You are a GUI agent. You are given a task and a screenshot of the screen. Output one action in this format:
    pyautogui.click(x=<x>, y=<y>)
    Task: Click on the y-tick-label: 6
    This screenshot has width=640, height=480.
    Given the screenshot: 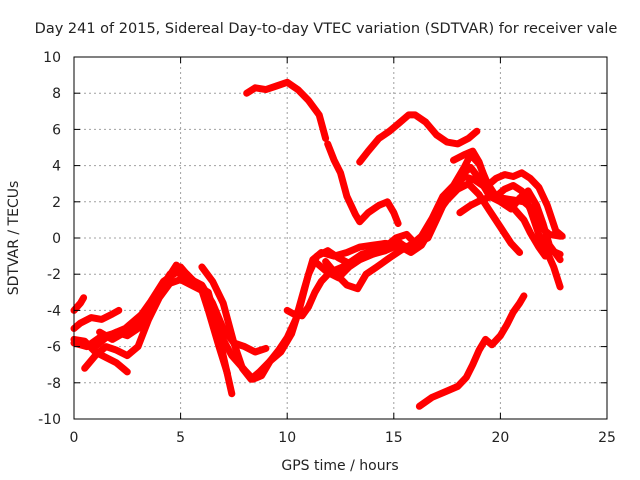 What is the action you would take?
    pyautogui.click(x=56, y=130)
    